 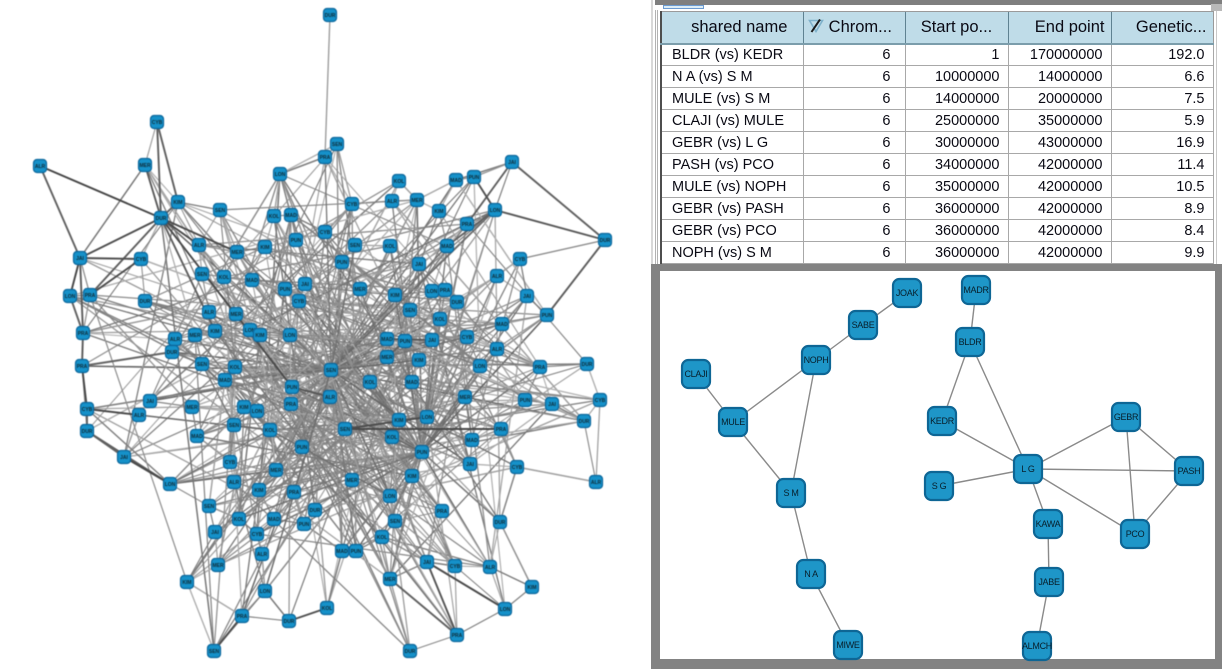 I want to click on svg-text: NOPH, so click(x=816, y=360).